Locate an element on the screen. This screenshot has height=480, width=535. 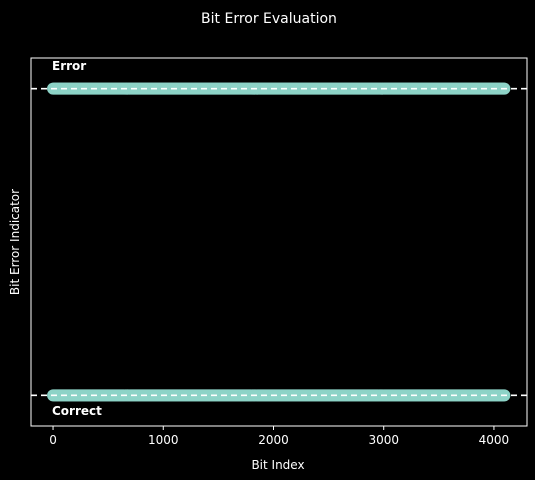
x-axis-label: Bit Index is located at coordinates (277, 465).